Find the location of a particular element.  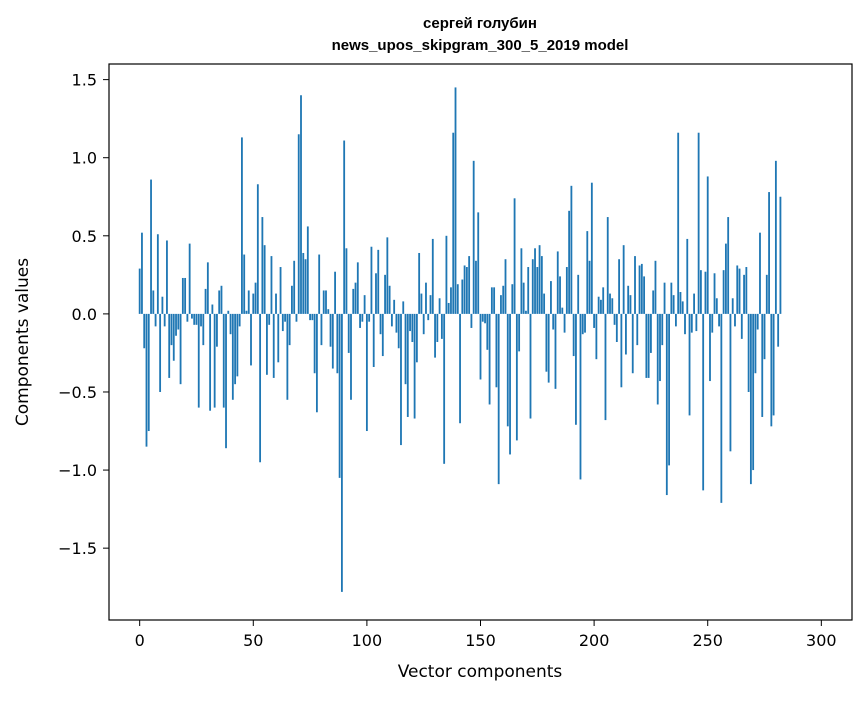

y-tick-label: 1.5 is located at coordinates (84, 80).